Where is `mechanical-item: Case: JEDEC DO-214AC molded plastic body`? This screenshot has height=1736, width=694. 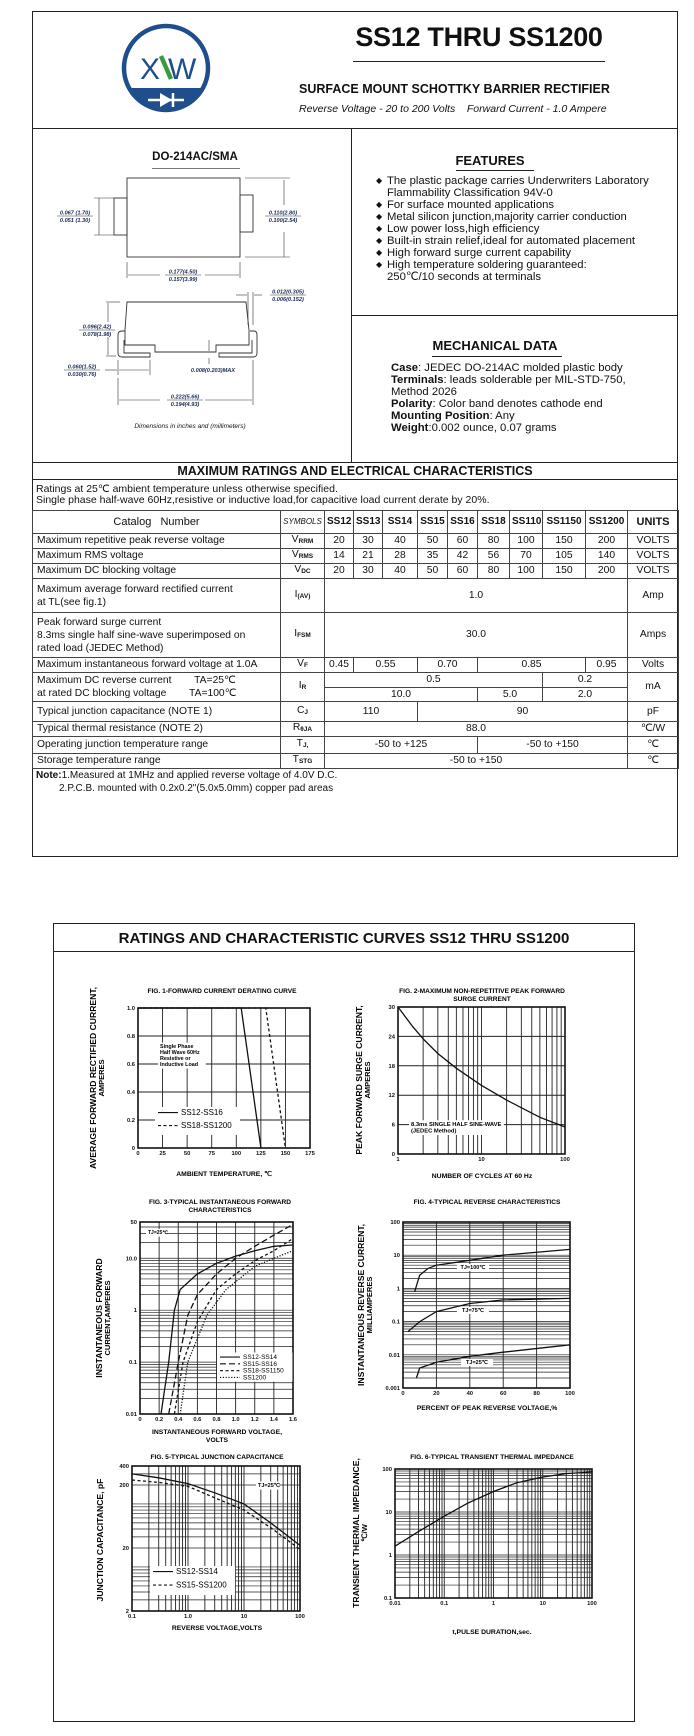 mechanical-item: Case: JEDEC DO-214AC molded plastic body is located at coordinates (533, 368).